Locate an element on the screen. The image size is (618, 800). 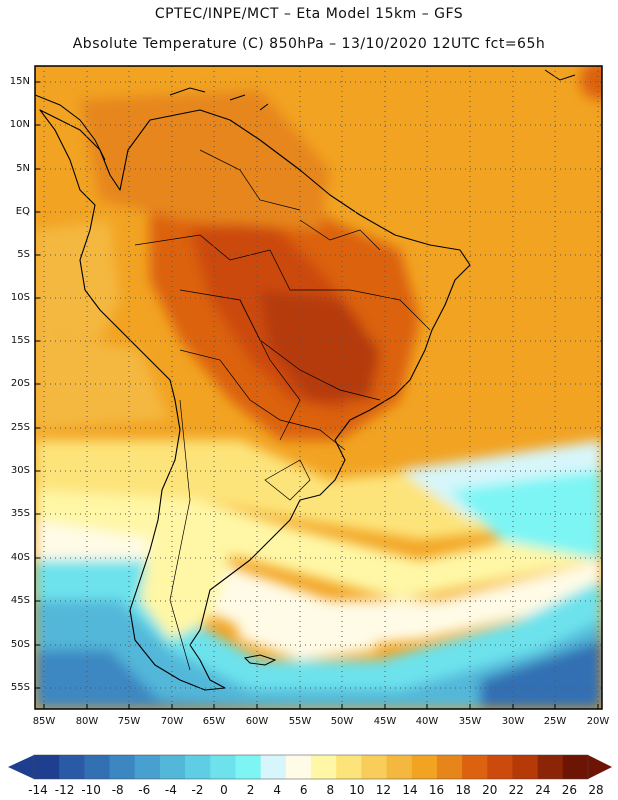
lat-label: 25S is located at coordinates (20, 427).